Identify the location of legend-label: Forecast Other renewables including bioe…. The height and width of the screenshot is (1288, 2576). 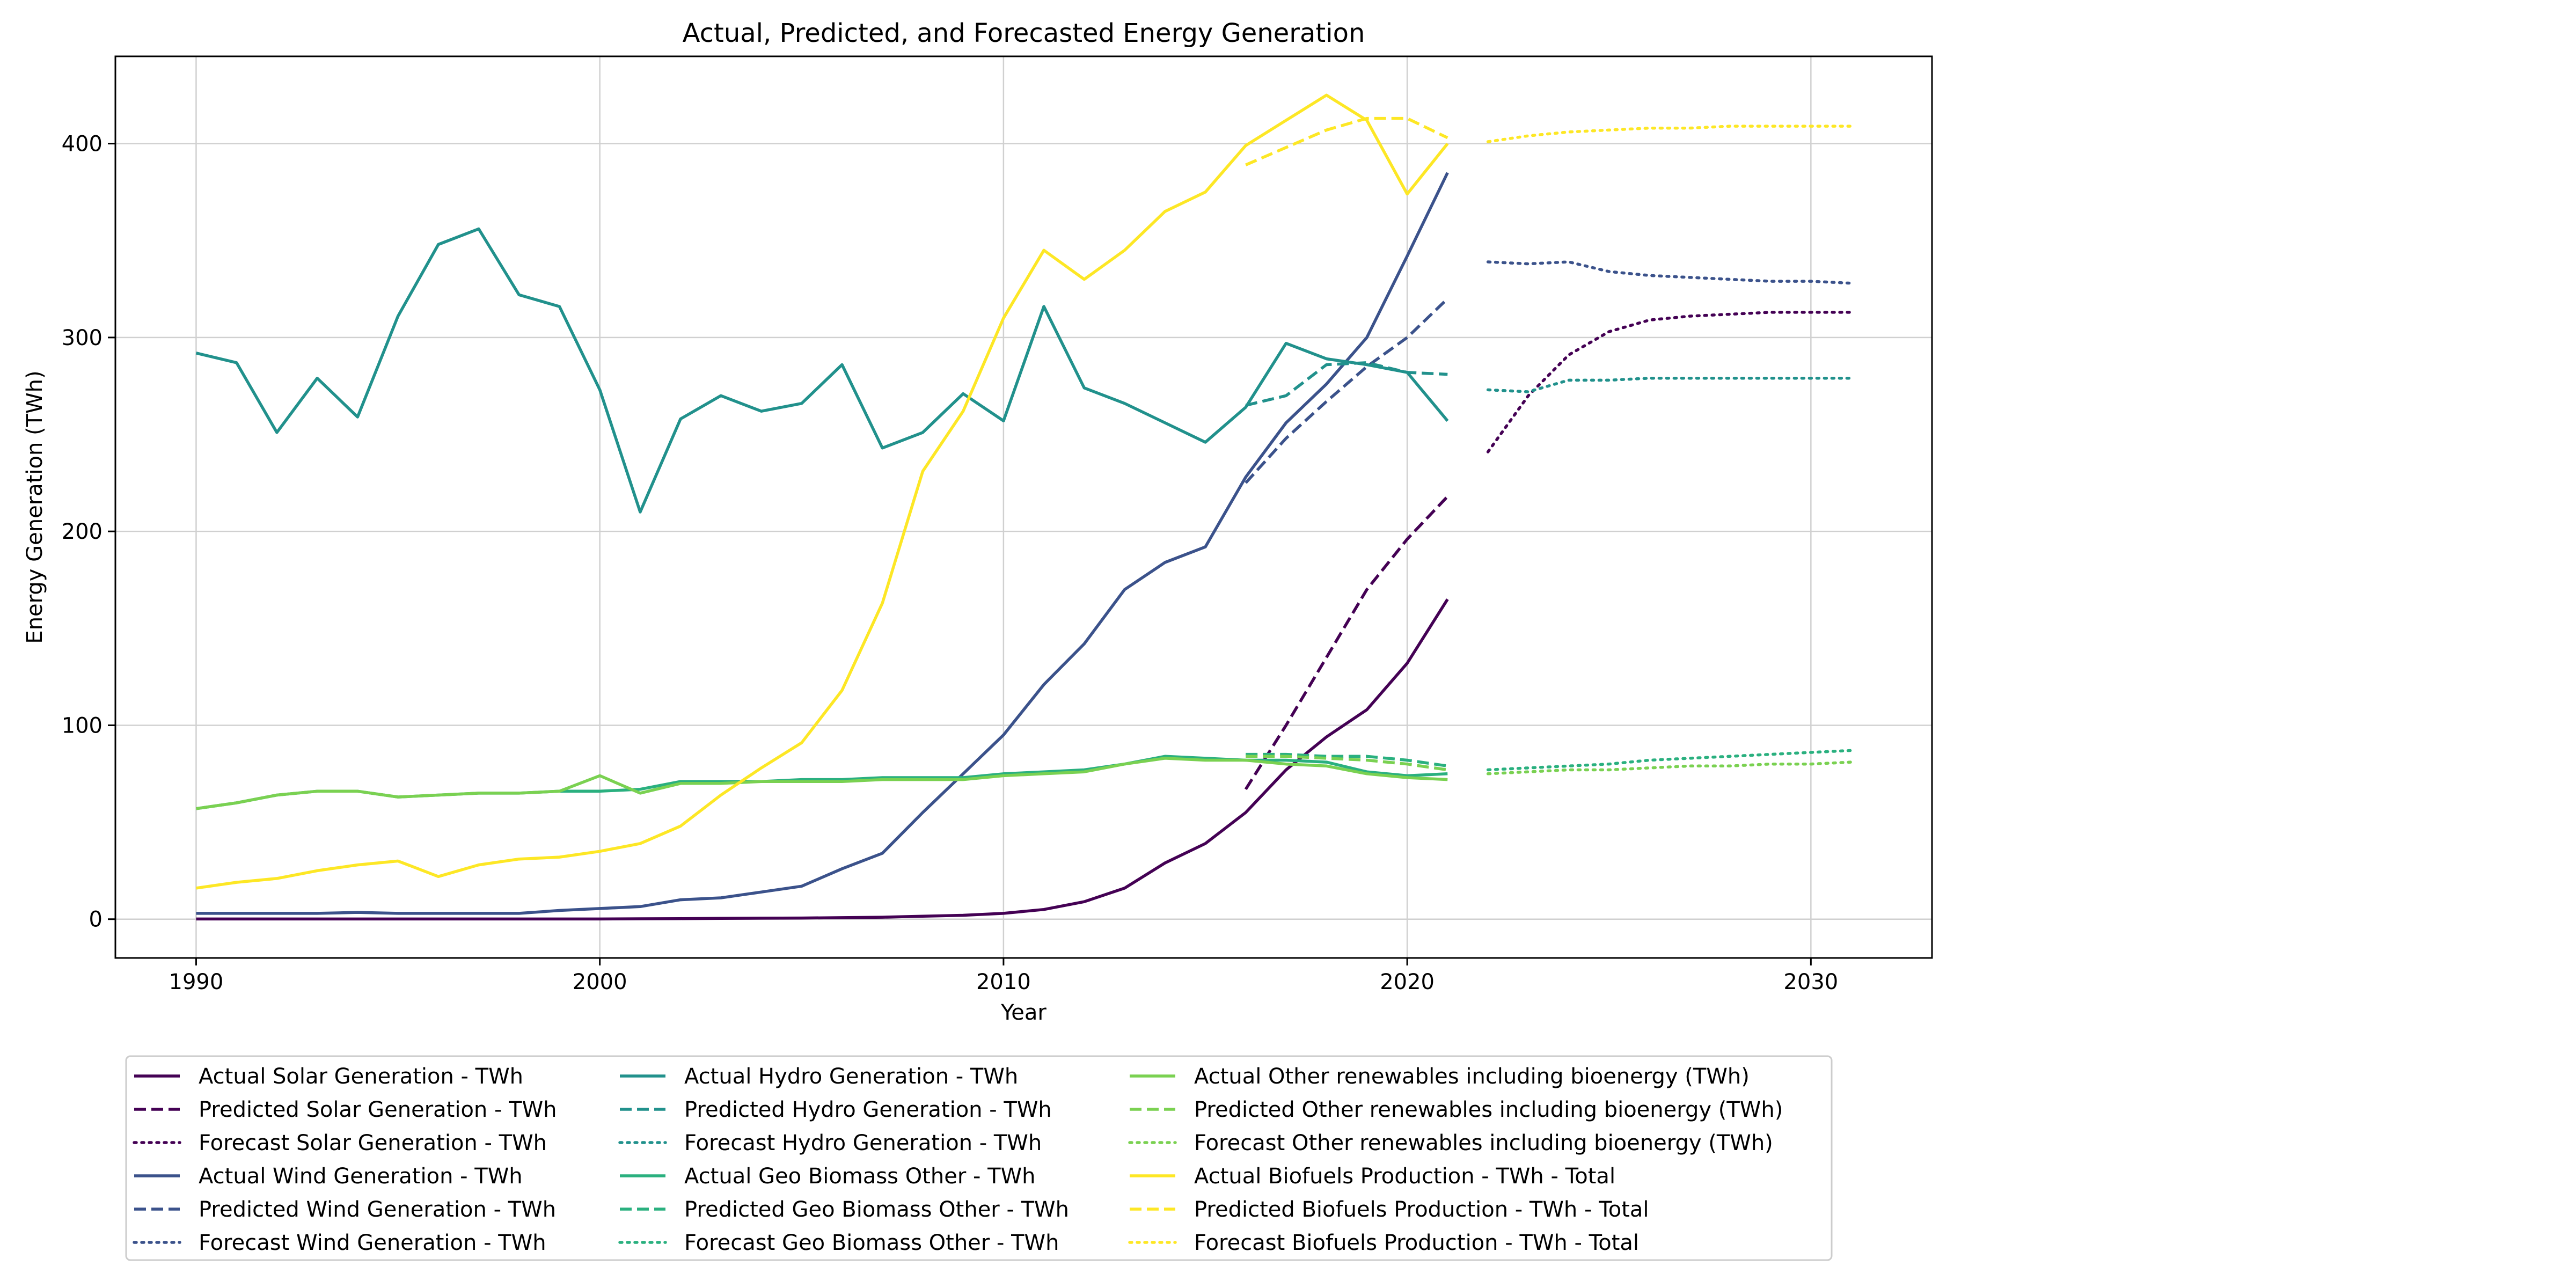
(1483, 1143).